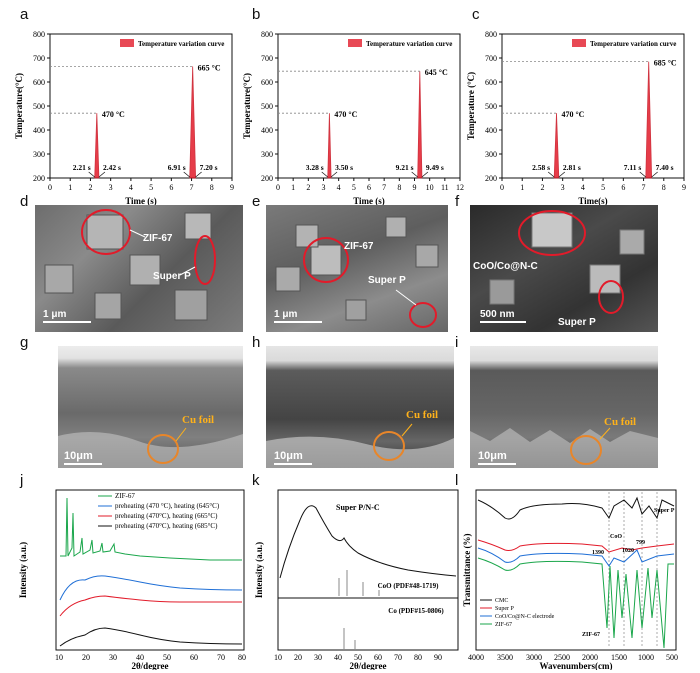  I want to click on chart-c-xtick-label: 5, so click(603, 187).